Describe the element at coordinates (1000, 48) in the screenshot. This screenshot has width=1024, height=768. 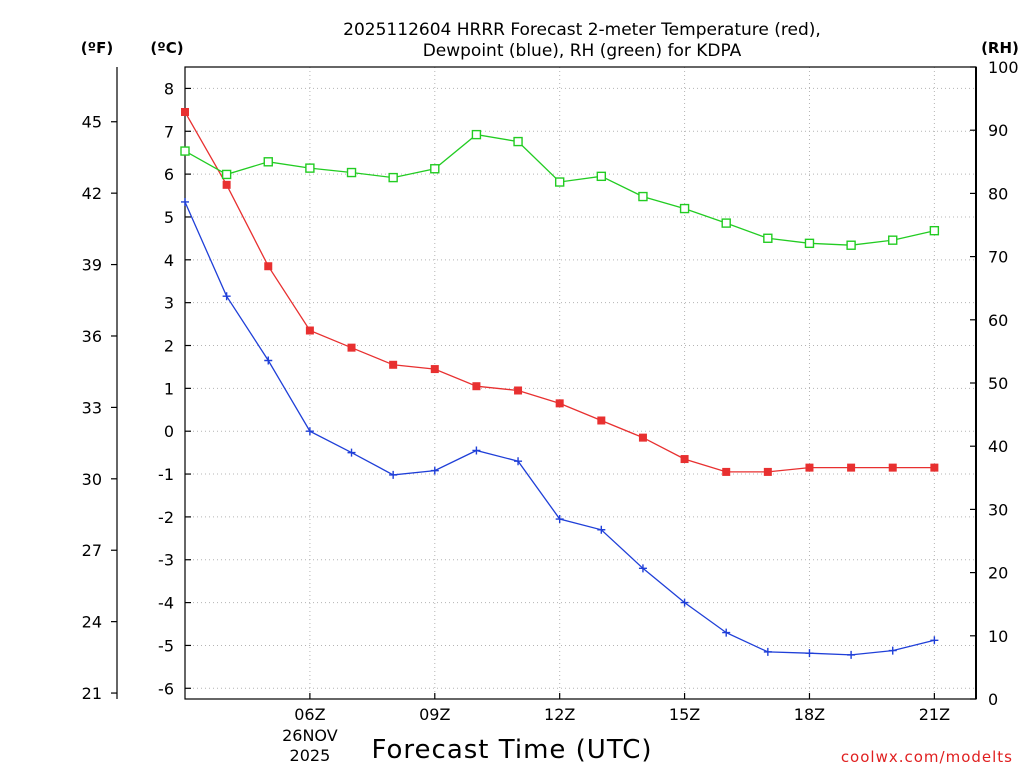
I see `rh-unit-label: (RH)` at that location.